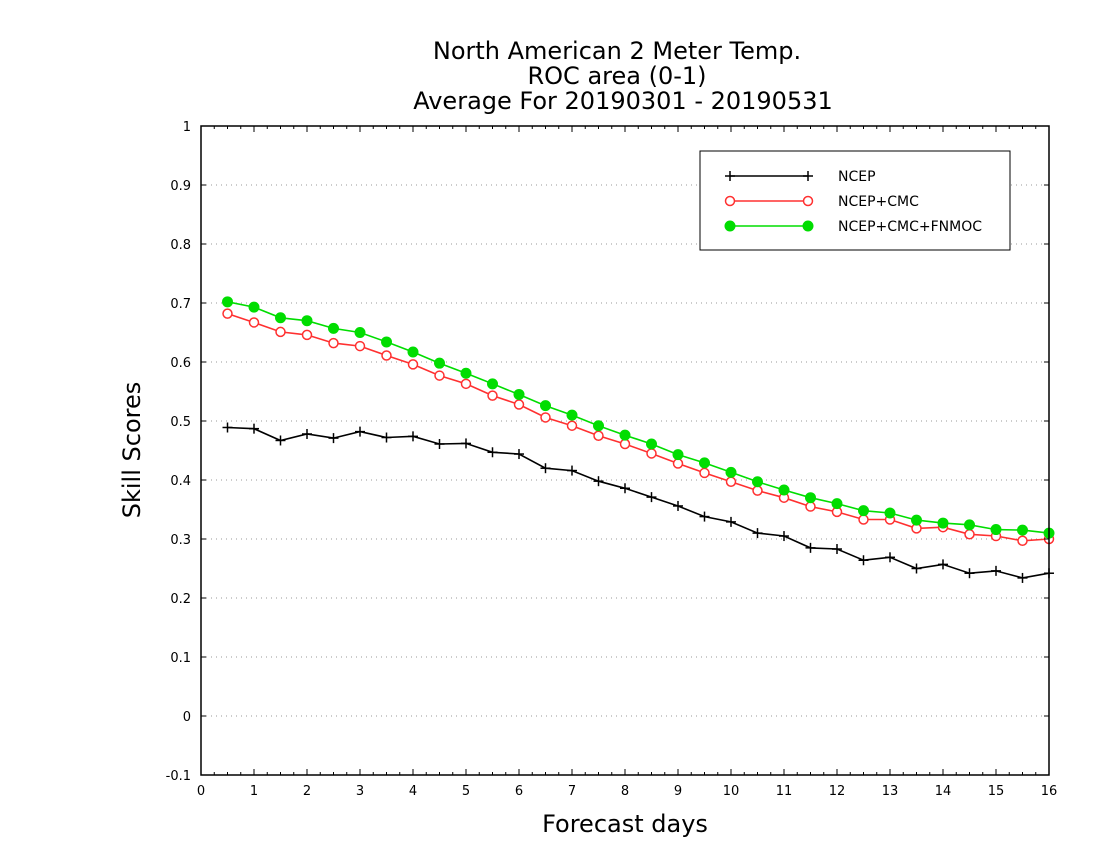  I want to click on series-ncep, so click(638, 502).